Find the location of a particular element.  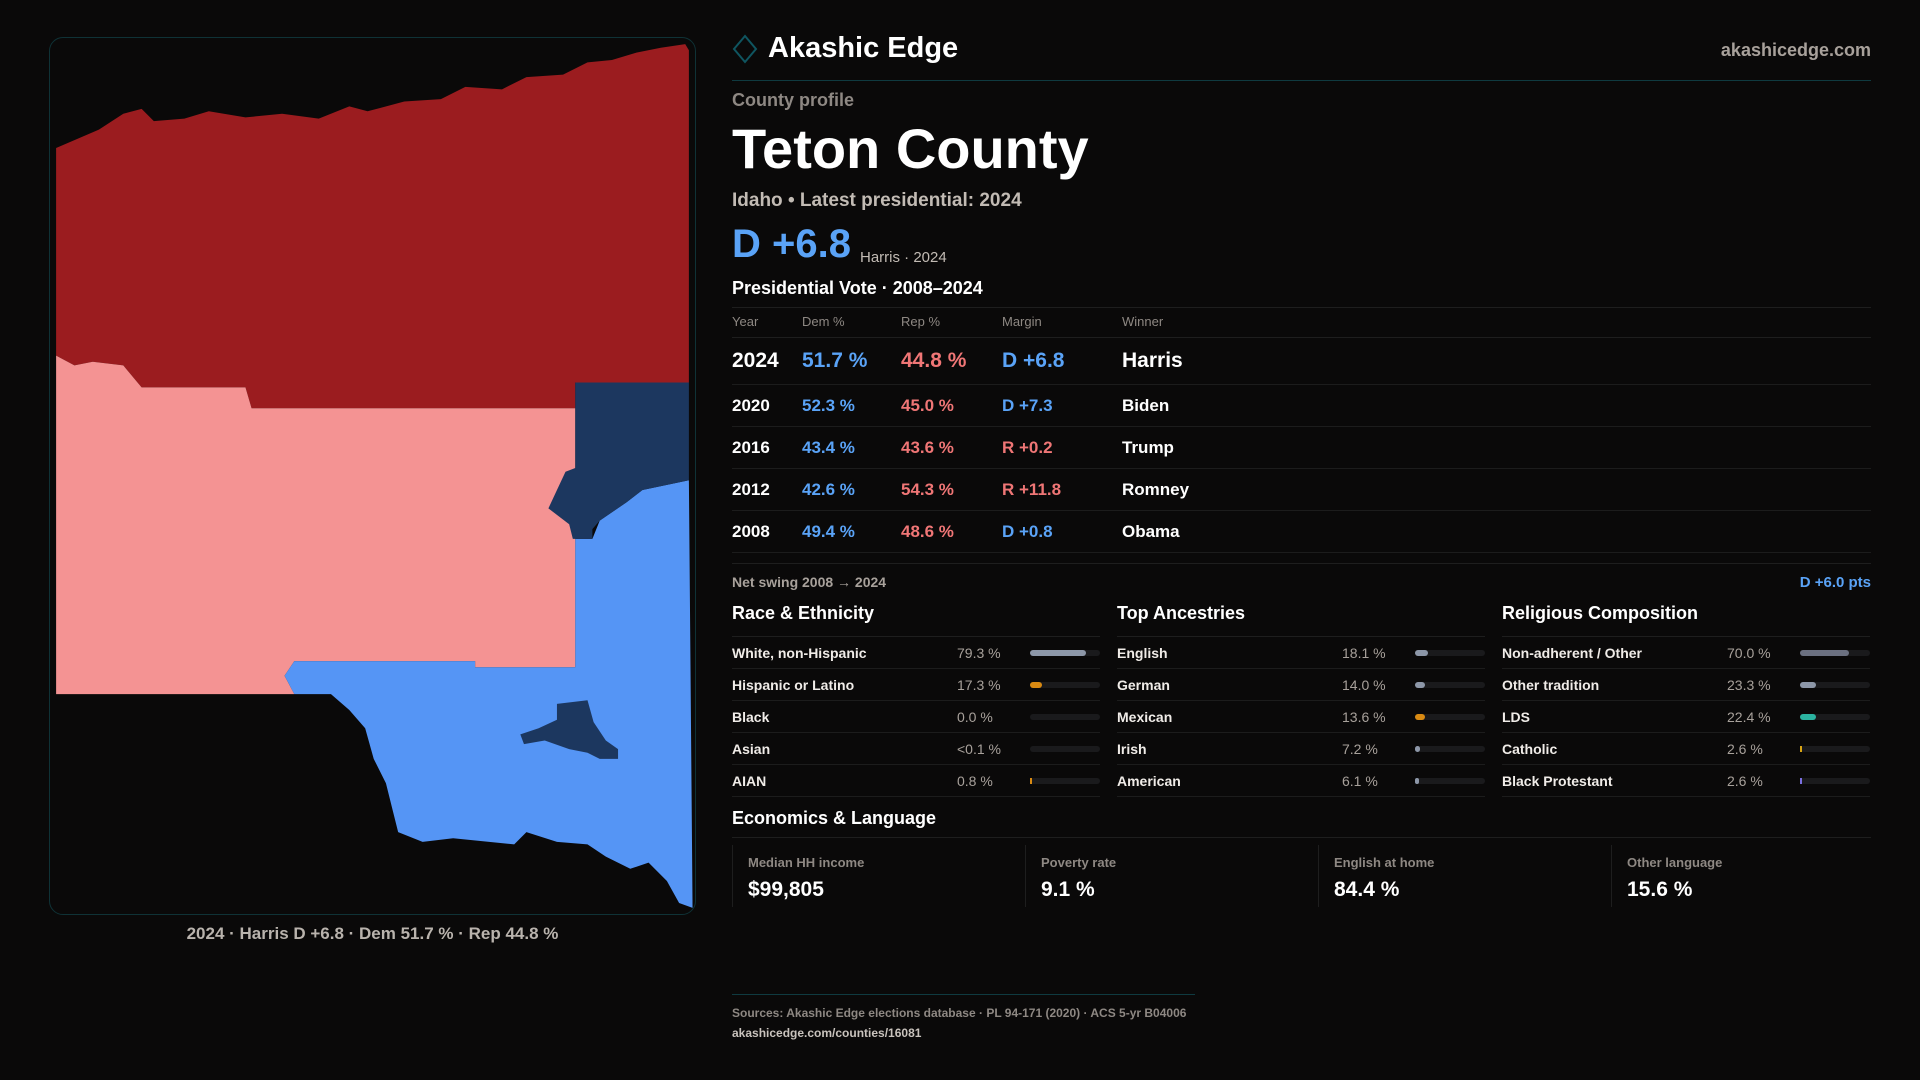

vote-dem: 49.4 % is located at coordinates (828, 531).